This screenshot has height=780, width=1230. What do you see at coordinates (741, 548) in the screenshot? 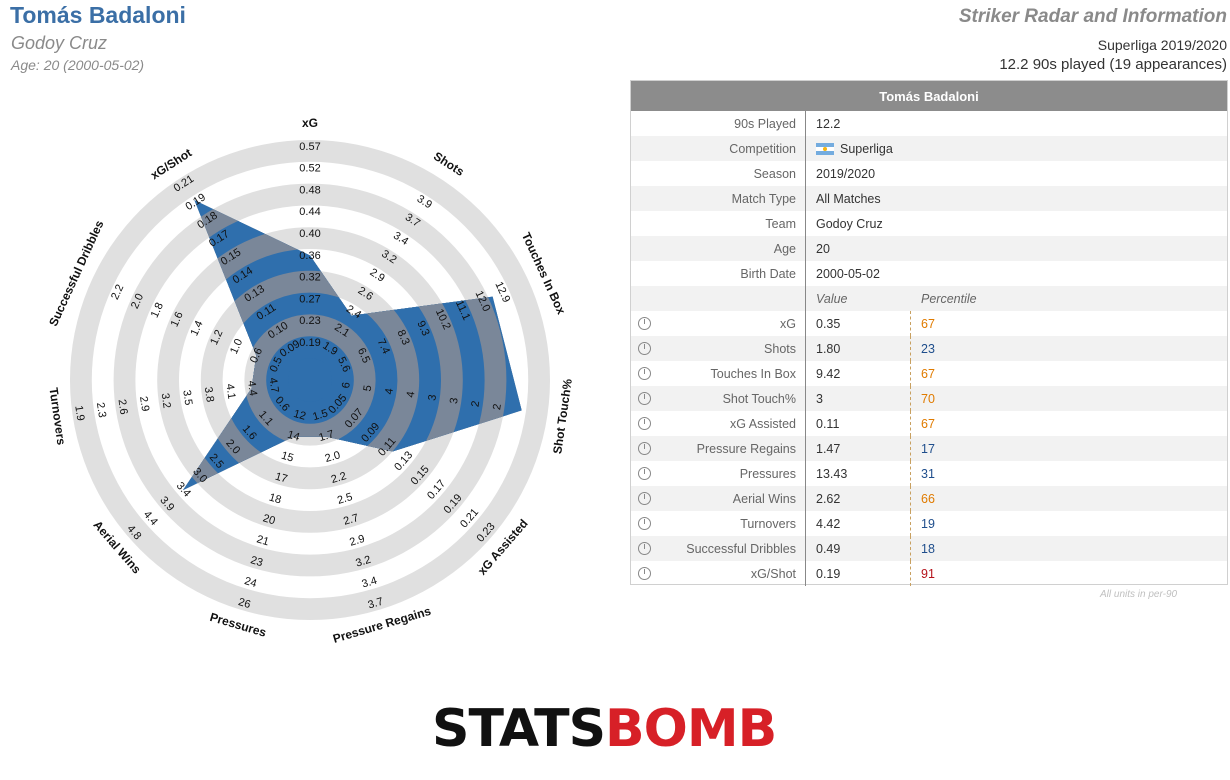
I see `metric-label: Successful Dribbles` at bounding box center [741, 548].